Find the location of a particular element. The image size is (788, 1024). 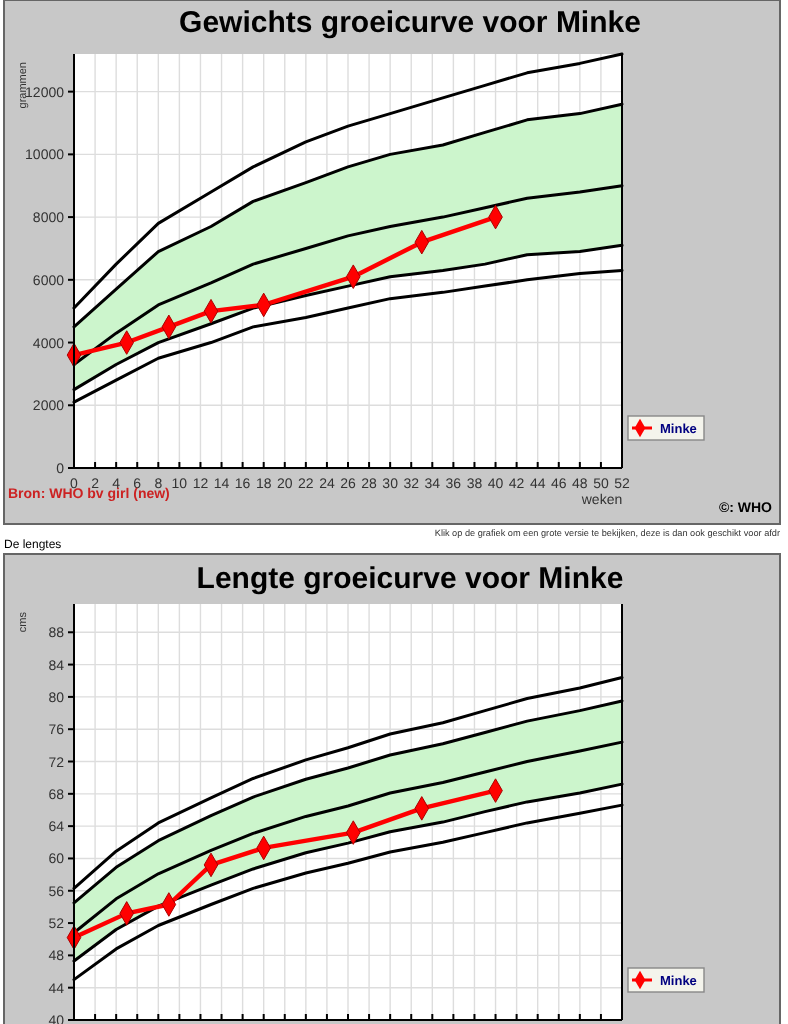

chart-title: Gewichts groeicurve voor Minke is located at coordinates (410, 23).